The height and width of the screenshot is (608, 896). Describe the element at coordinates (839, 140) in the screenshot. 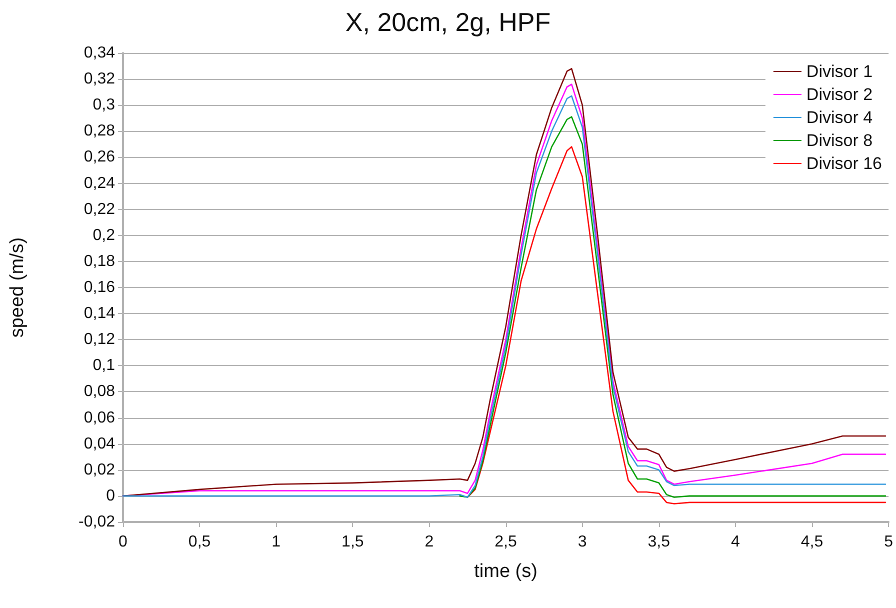

I see `legend-label: Divisor 8` at that location.